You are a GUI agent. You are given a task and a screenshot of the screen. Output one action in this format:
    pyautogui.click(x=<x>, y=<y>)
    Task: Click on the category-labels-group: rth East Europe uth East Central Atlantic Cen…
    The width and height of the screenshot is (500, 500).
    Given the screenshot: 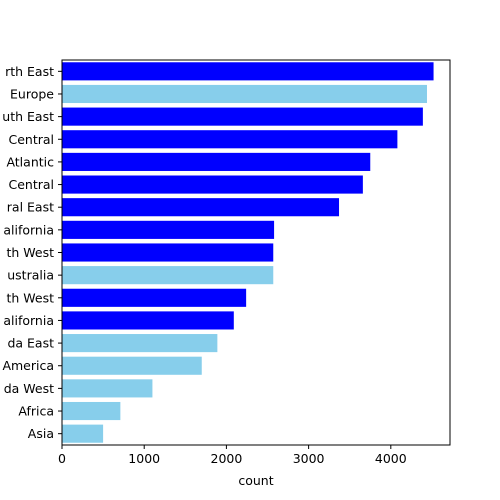 What is the action you would take?
    pyautogui.click(x=32, y=252)
    